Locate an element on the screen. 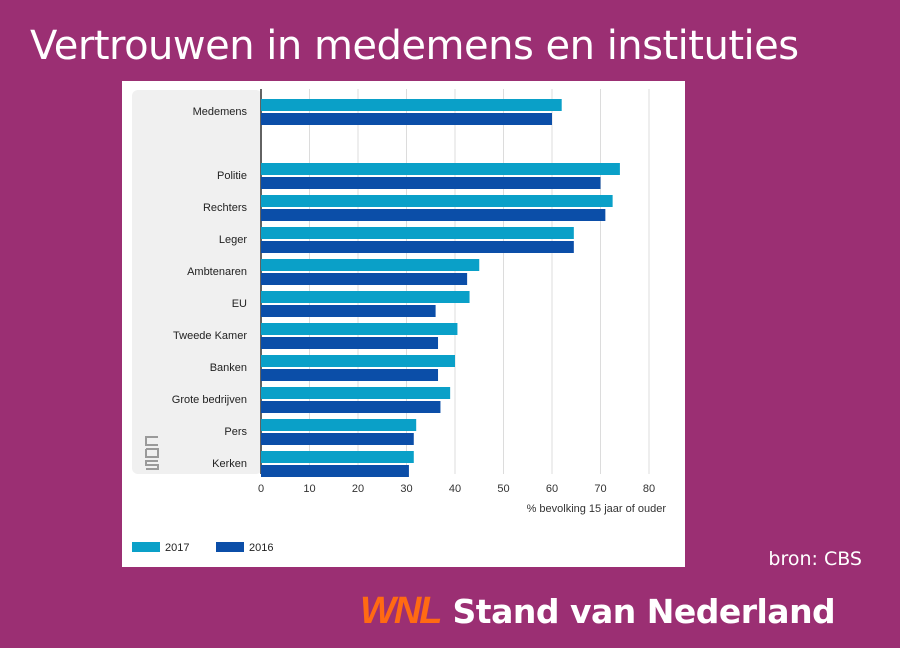  x-tick-label: 40 is located at coordinates (455, 489).